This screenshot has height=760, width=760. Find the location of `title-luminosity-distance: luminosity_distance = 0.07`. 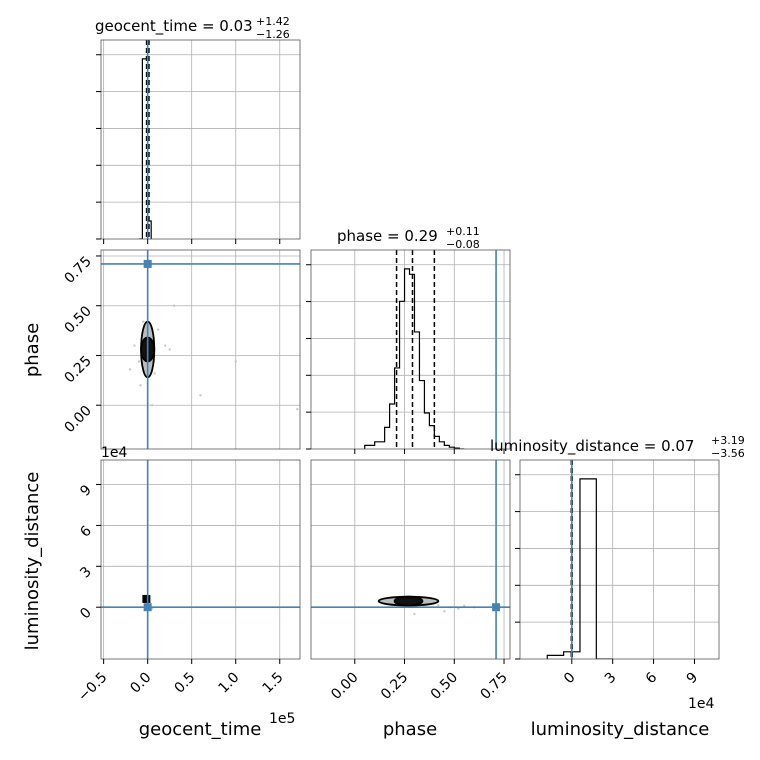

title-luminosity-distance: luminosity_distance = 0.07 is located at coordinates (592, 446).